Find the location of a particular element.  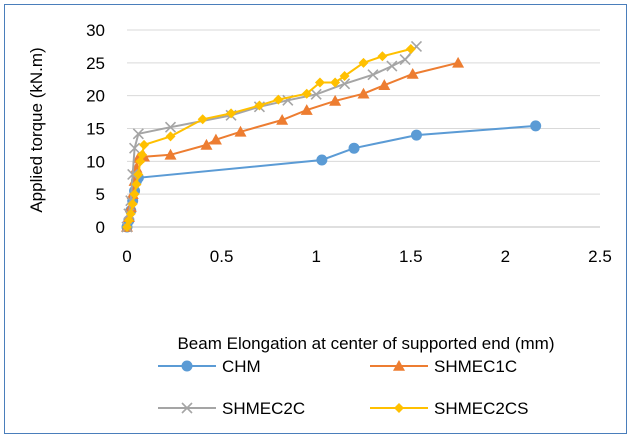

legend-label: CHM is located at coordinates (241, 366).